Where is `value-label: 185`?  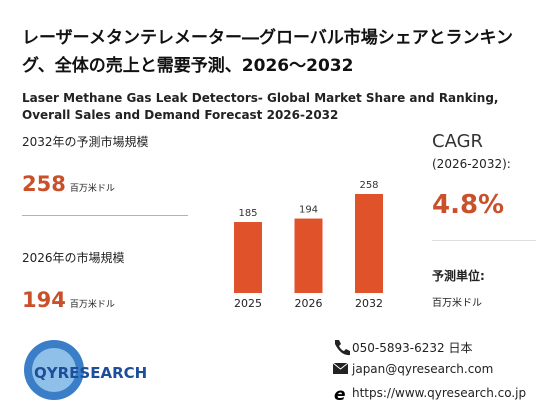
value-label: 185 is located at coordinates (247, 213).